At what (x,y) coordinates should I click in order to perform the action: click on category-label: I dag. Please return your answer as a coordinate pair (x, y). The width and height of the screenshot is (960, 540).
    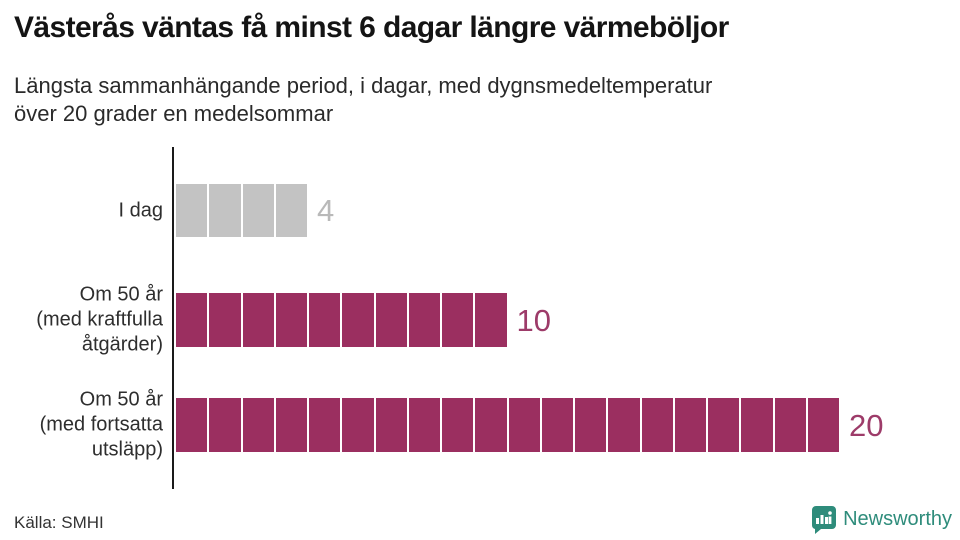
    Looking at the image, I should click on (140, 210).